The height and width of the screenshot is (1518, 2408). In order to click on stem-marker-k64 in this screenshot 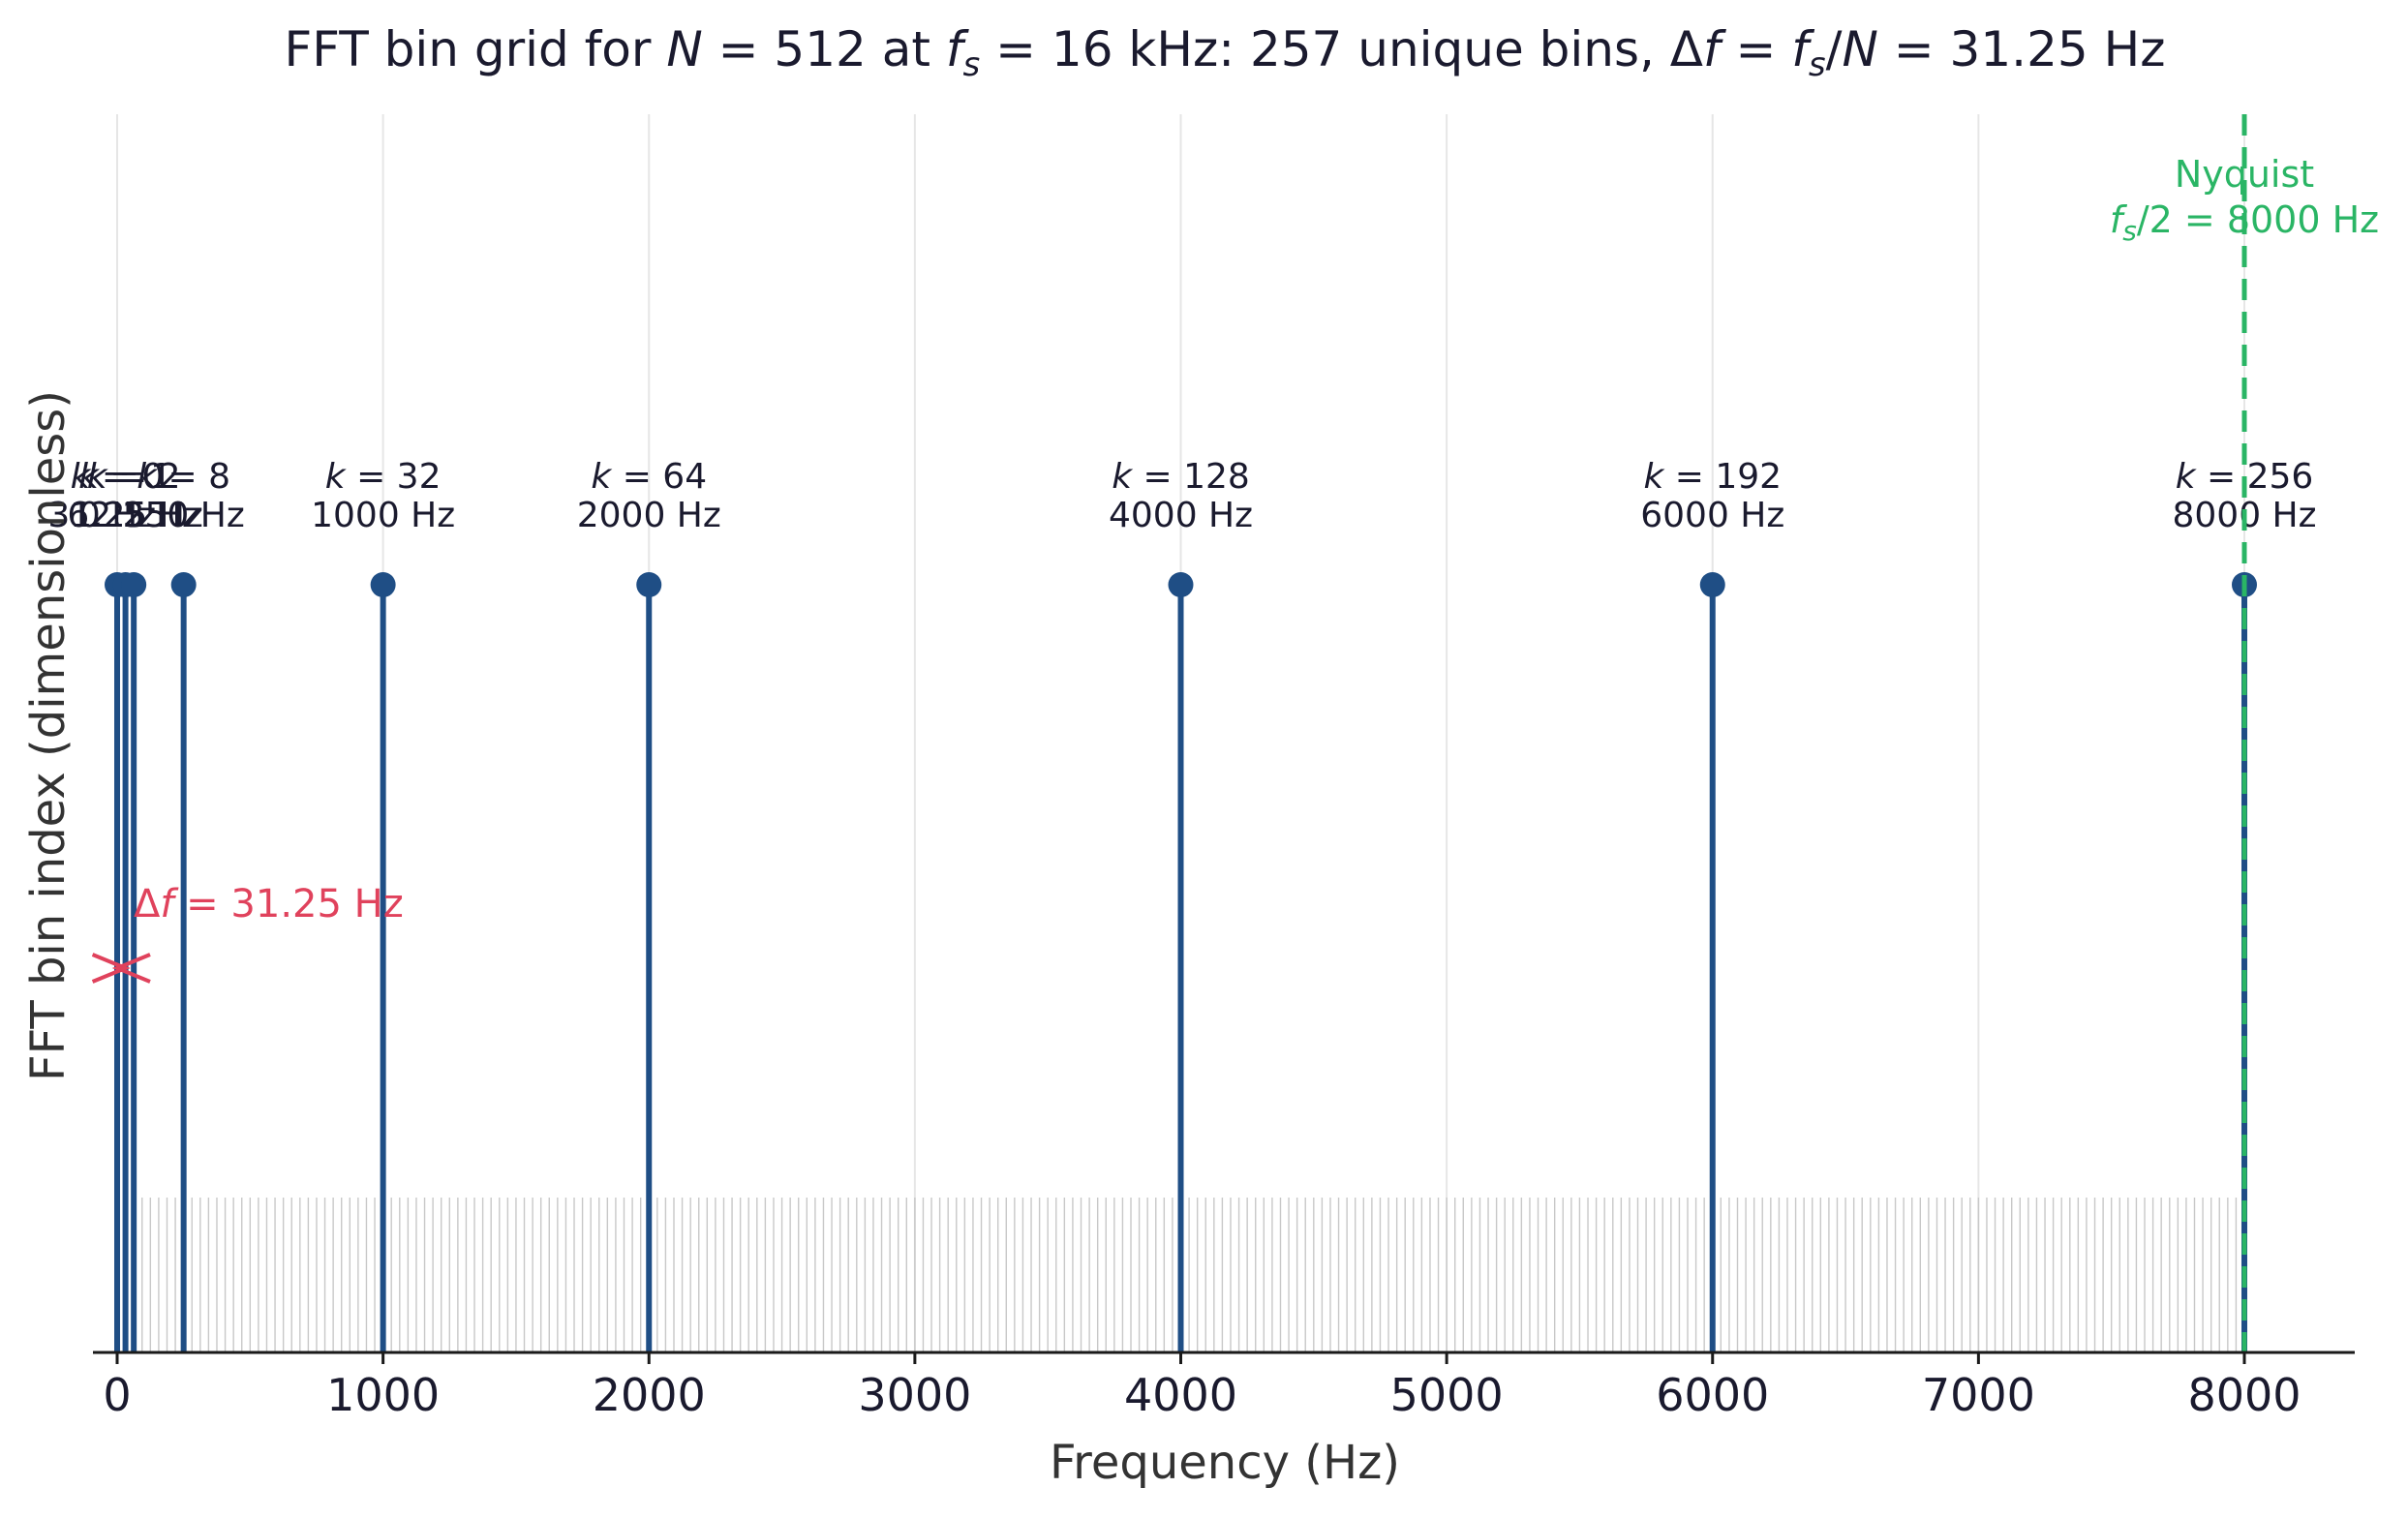, I will do `click(649, 585)`.